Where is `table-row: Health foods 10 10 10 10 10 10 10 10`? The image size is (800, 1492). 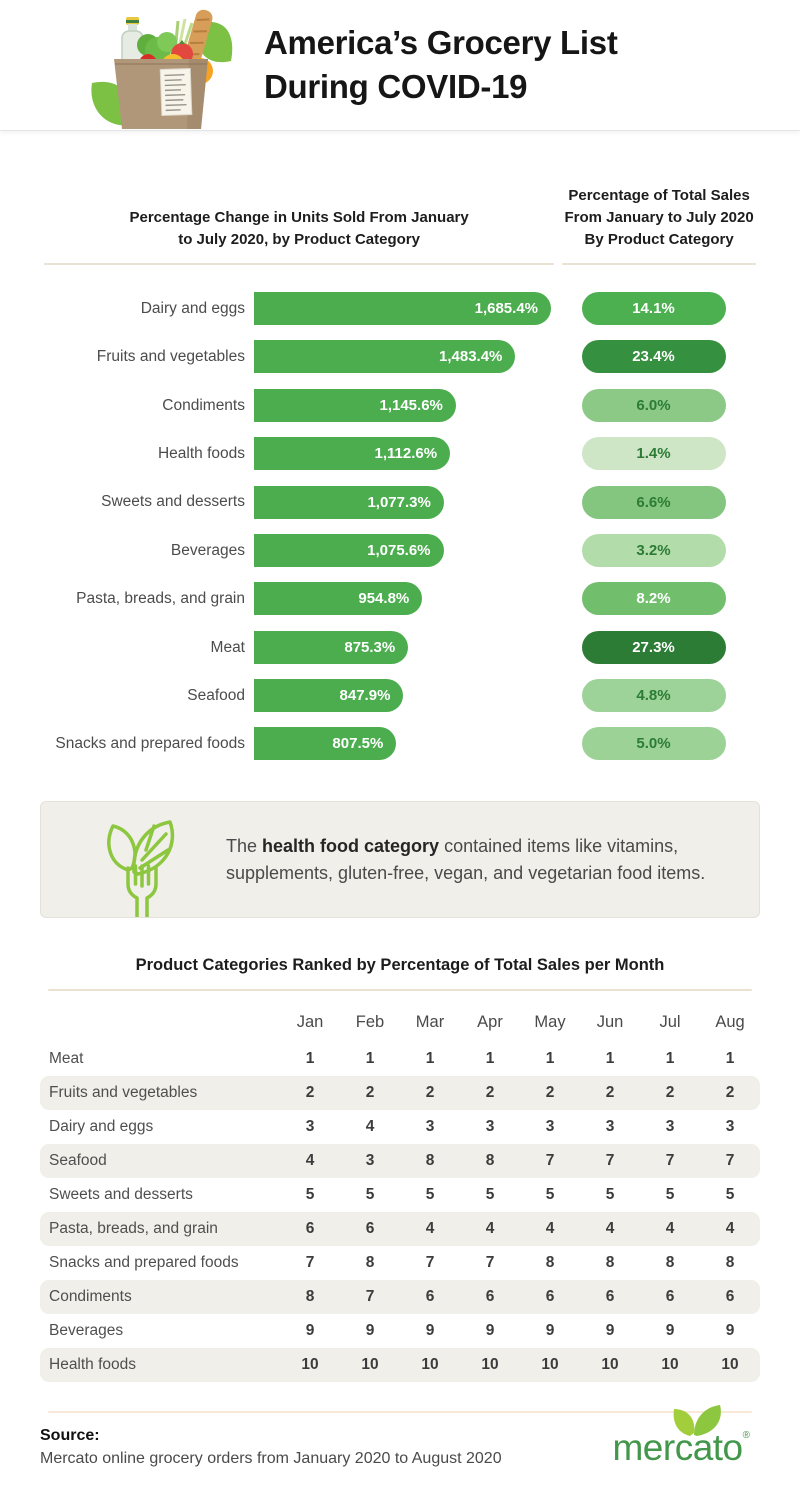
table-row: Health foods 10 10 10 10 10 10 10 10 is located at coordinates (400, 1365).